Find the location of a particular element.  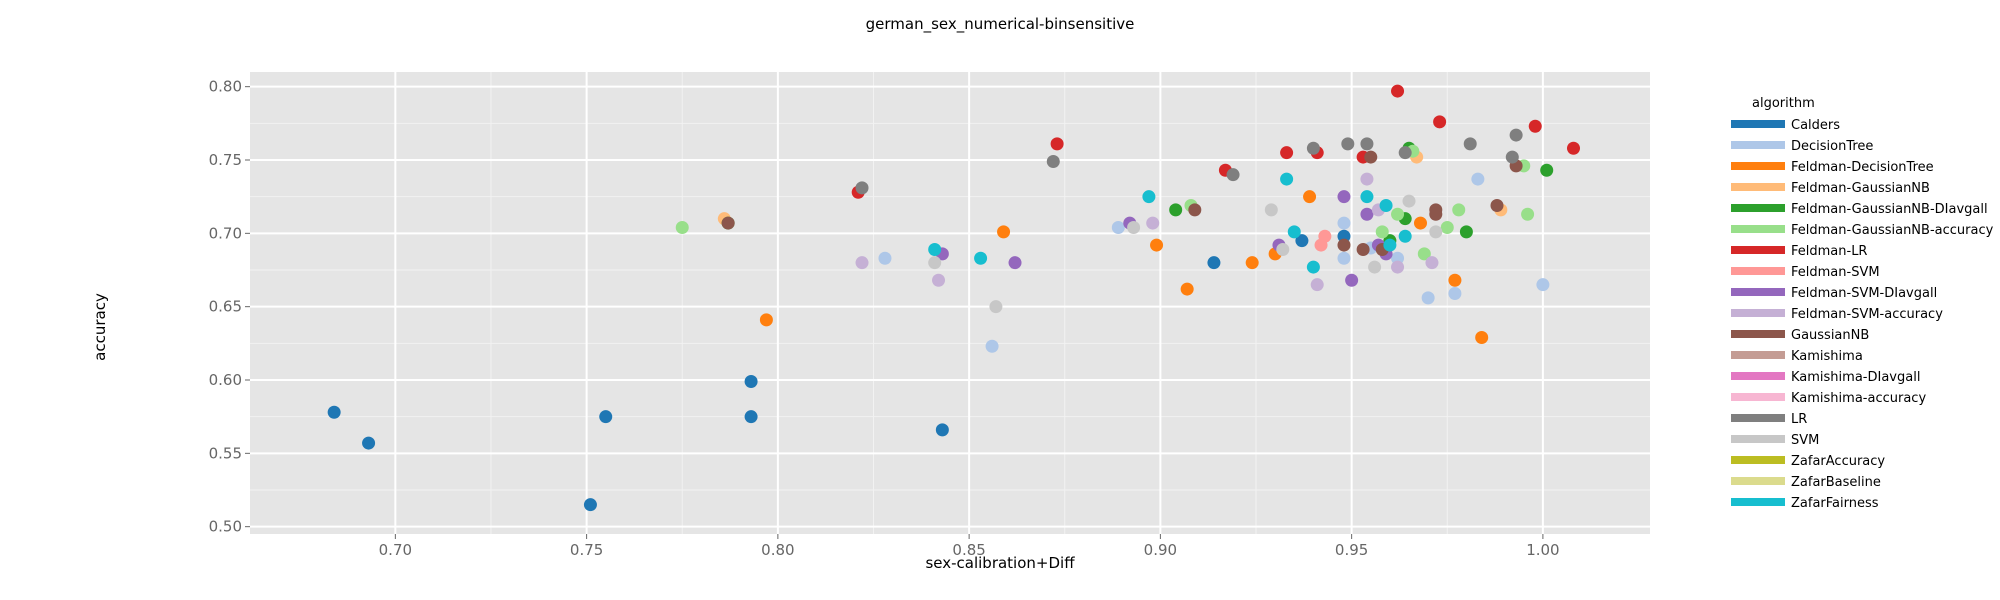

chart-title: german_sex_numerical-binsensitive is located at coordinates (1000, 24).